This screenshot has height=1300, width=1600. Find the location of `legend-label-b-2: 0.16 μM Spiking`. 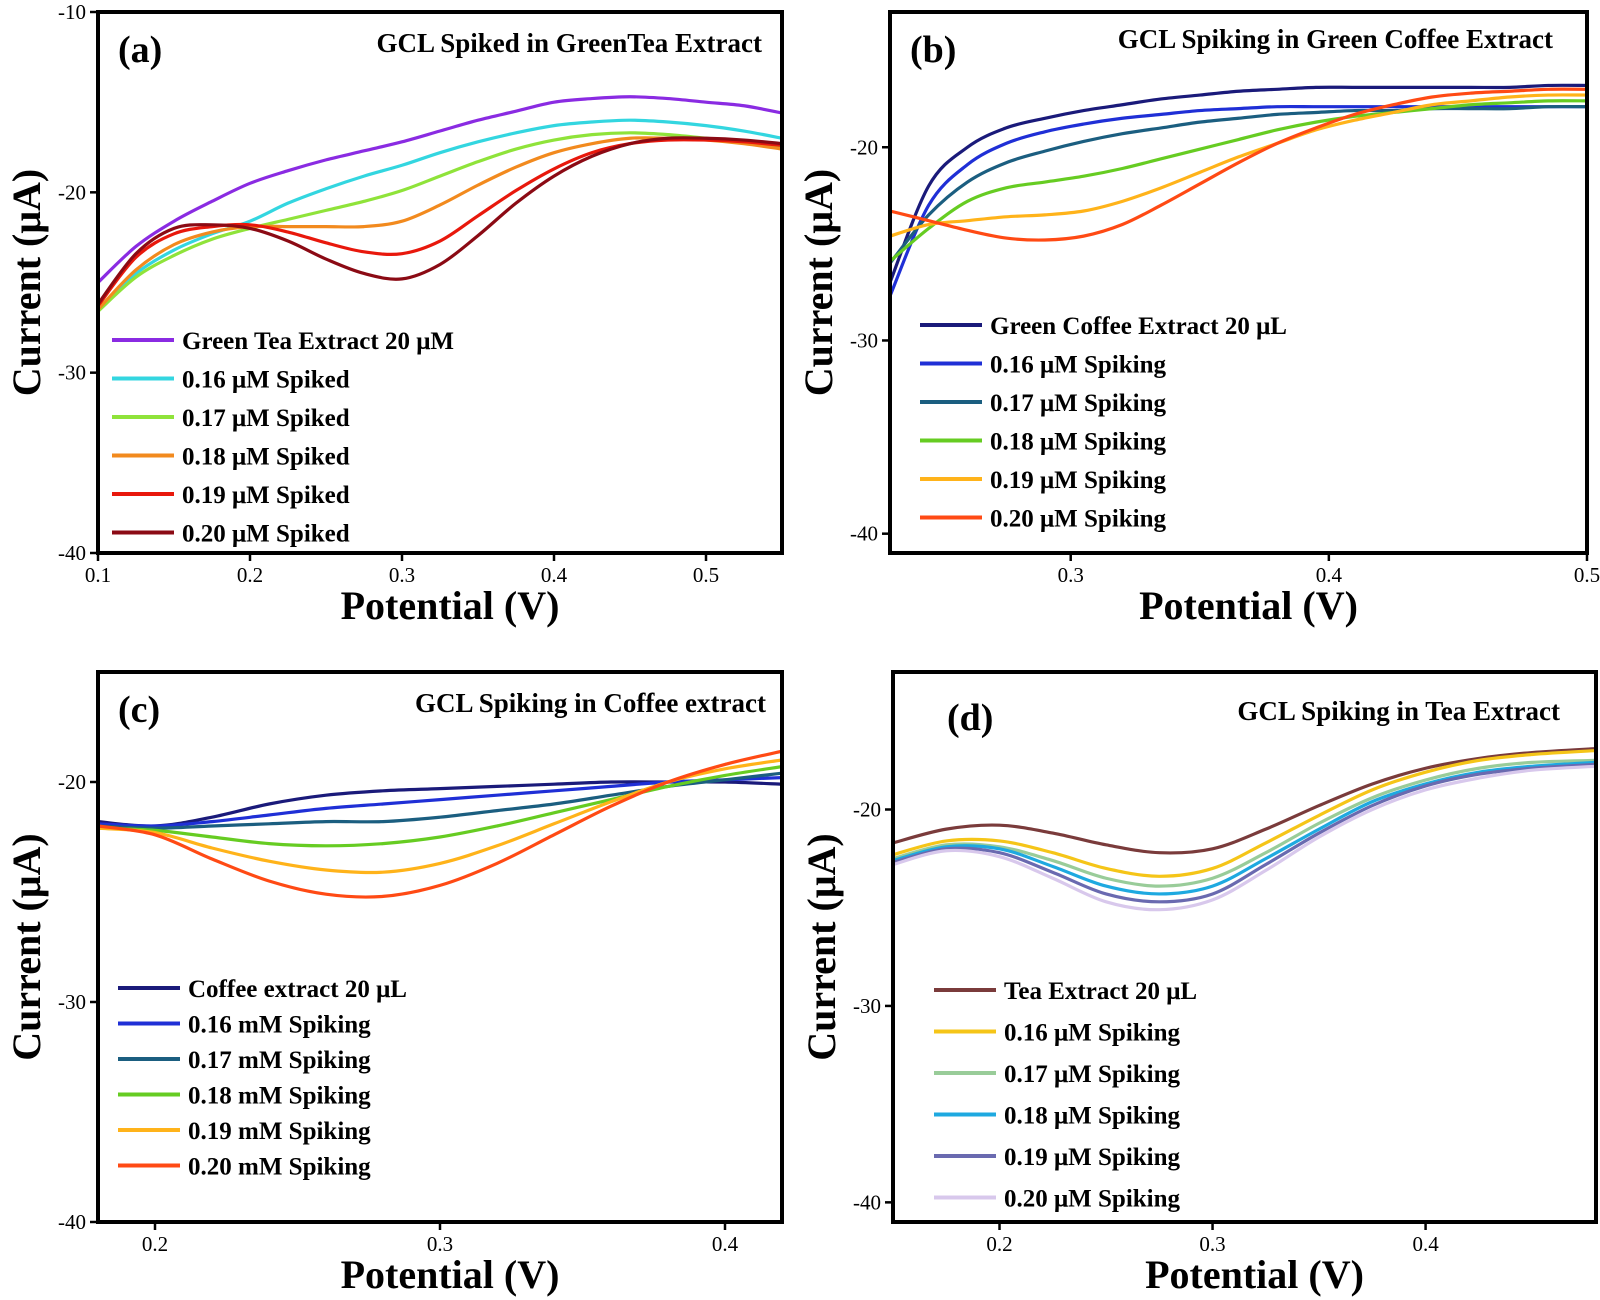

legend-label-b-2: 0.16 μM Spiking is located at coordinates (1078, 365).